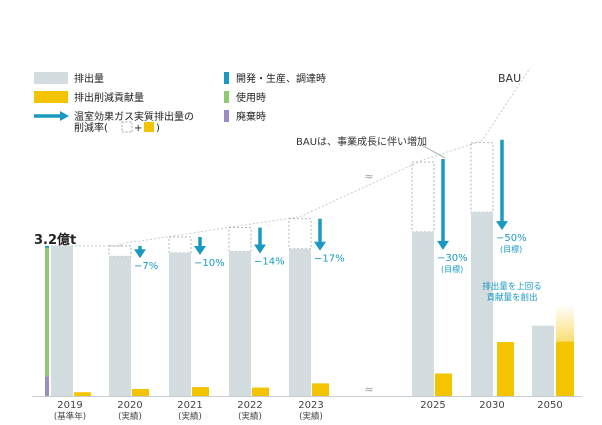 This screenshot has height=425, width=602. What do you see at coordinates (89, 78) in the screenshot?
I see `legend-label: 排出量` at bounding box center [89, 78].